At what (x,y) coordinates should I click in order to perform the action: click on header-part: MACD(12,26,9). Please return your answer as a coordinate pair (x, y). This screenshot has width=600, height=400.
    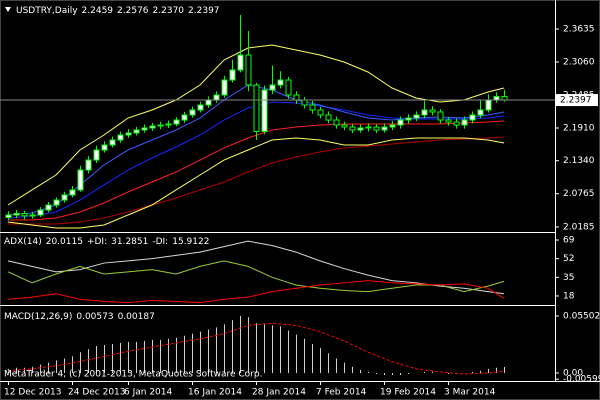
    Looking at the image, I should click on (38, 317).